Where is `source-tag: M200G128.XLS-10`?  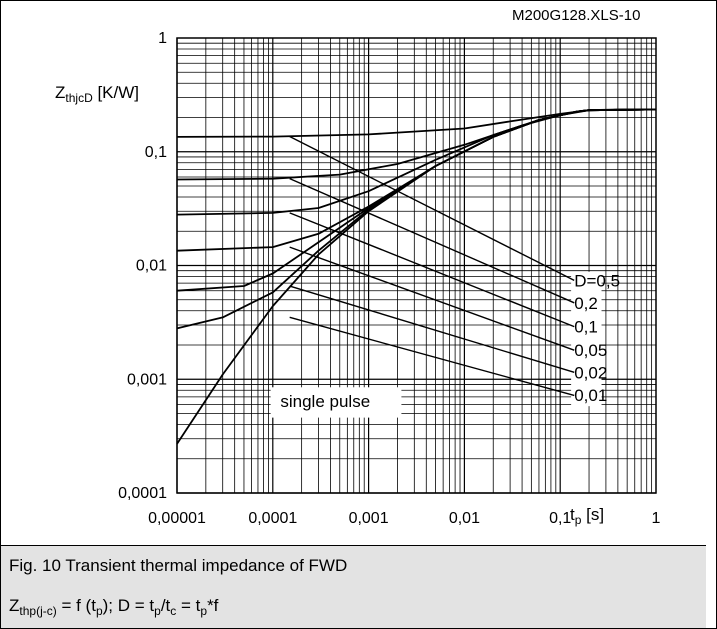 source-tag: M200G128.XLS-10 is located at coordinates (576, 15).